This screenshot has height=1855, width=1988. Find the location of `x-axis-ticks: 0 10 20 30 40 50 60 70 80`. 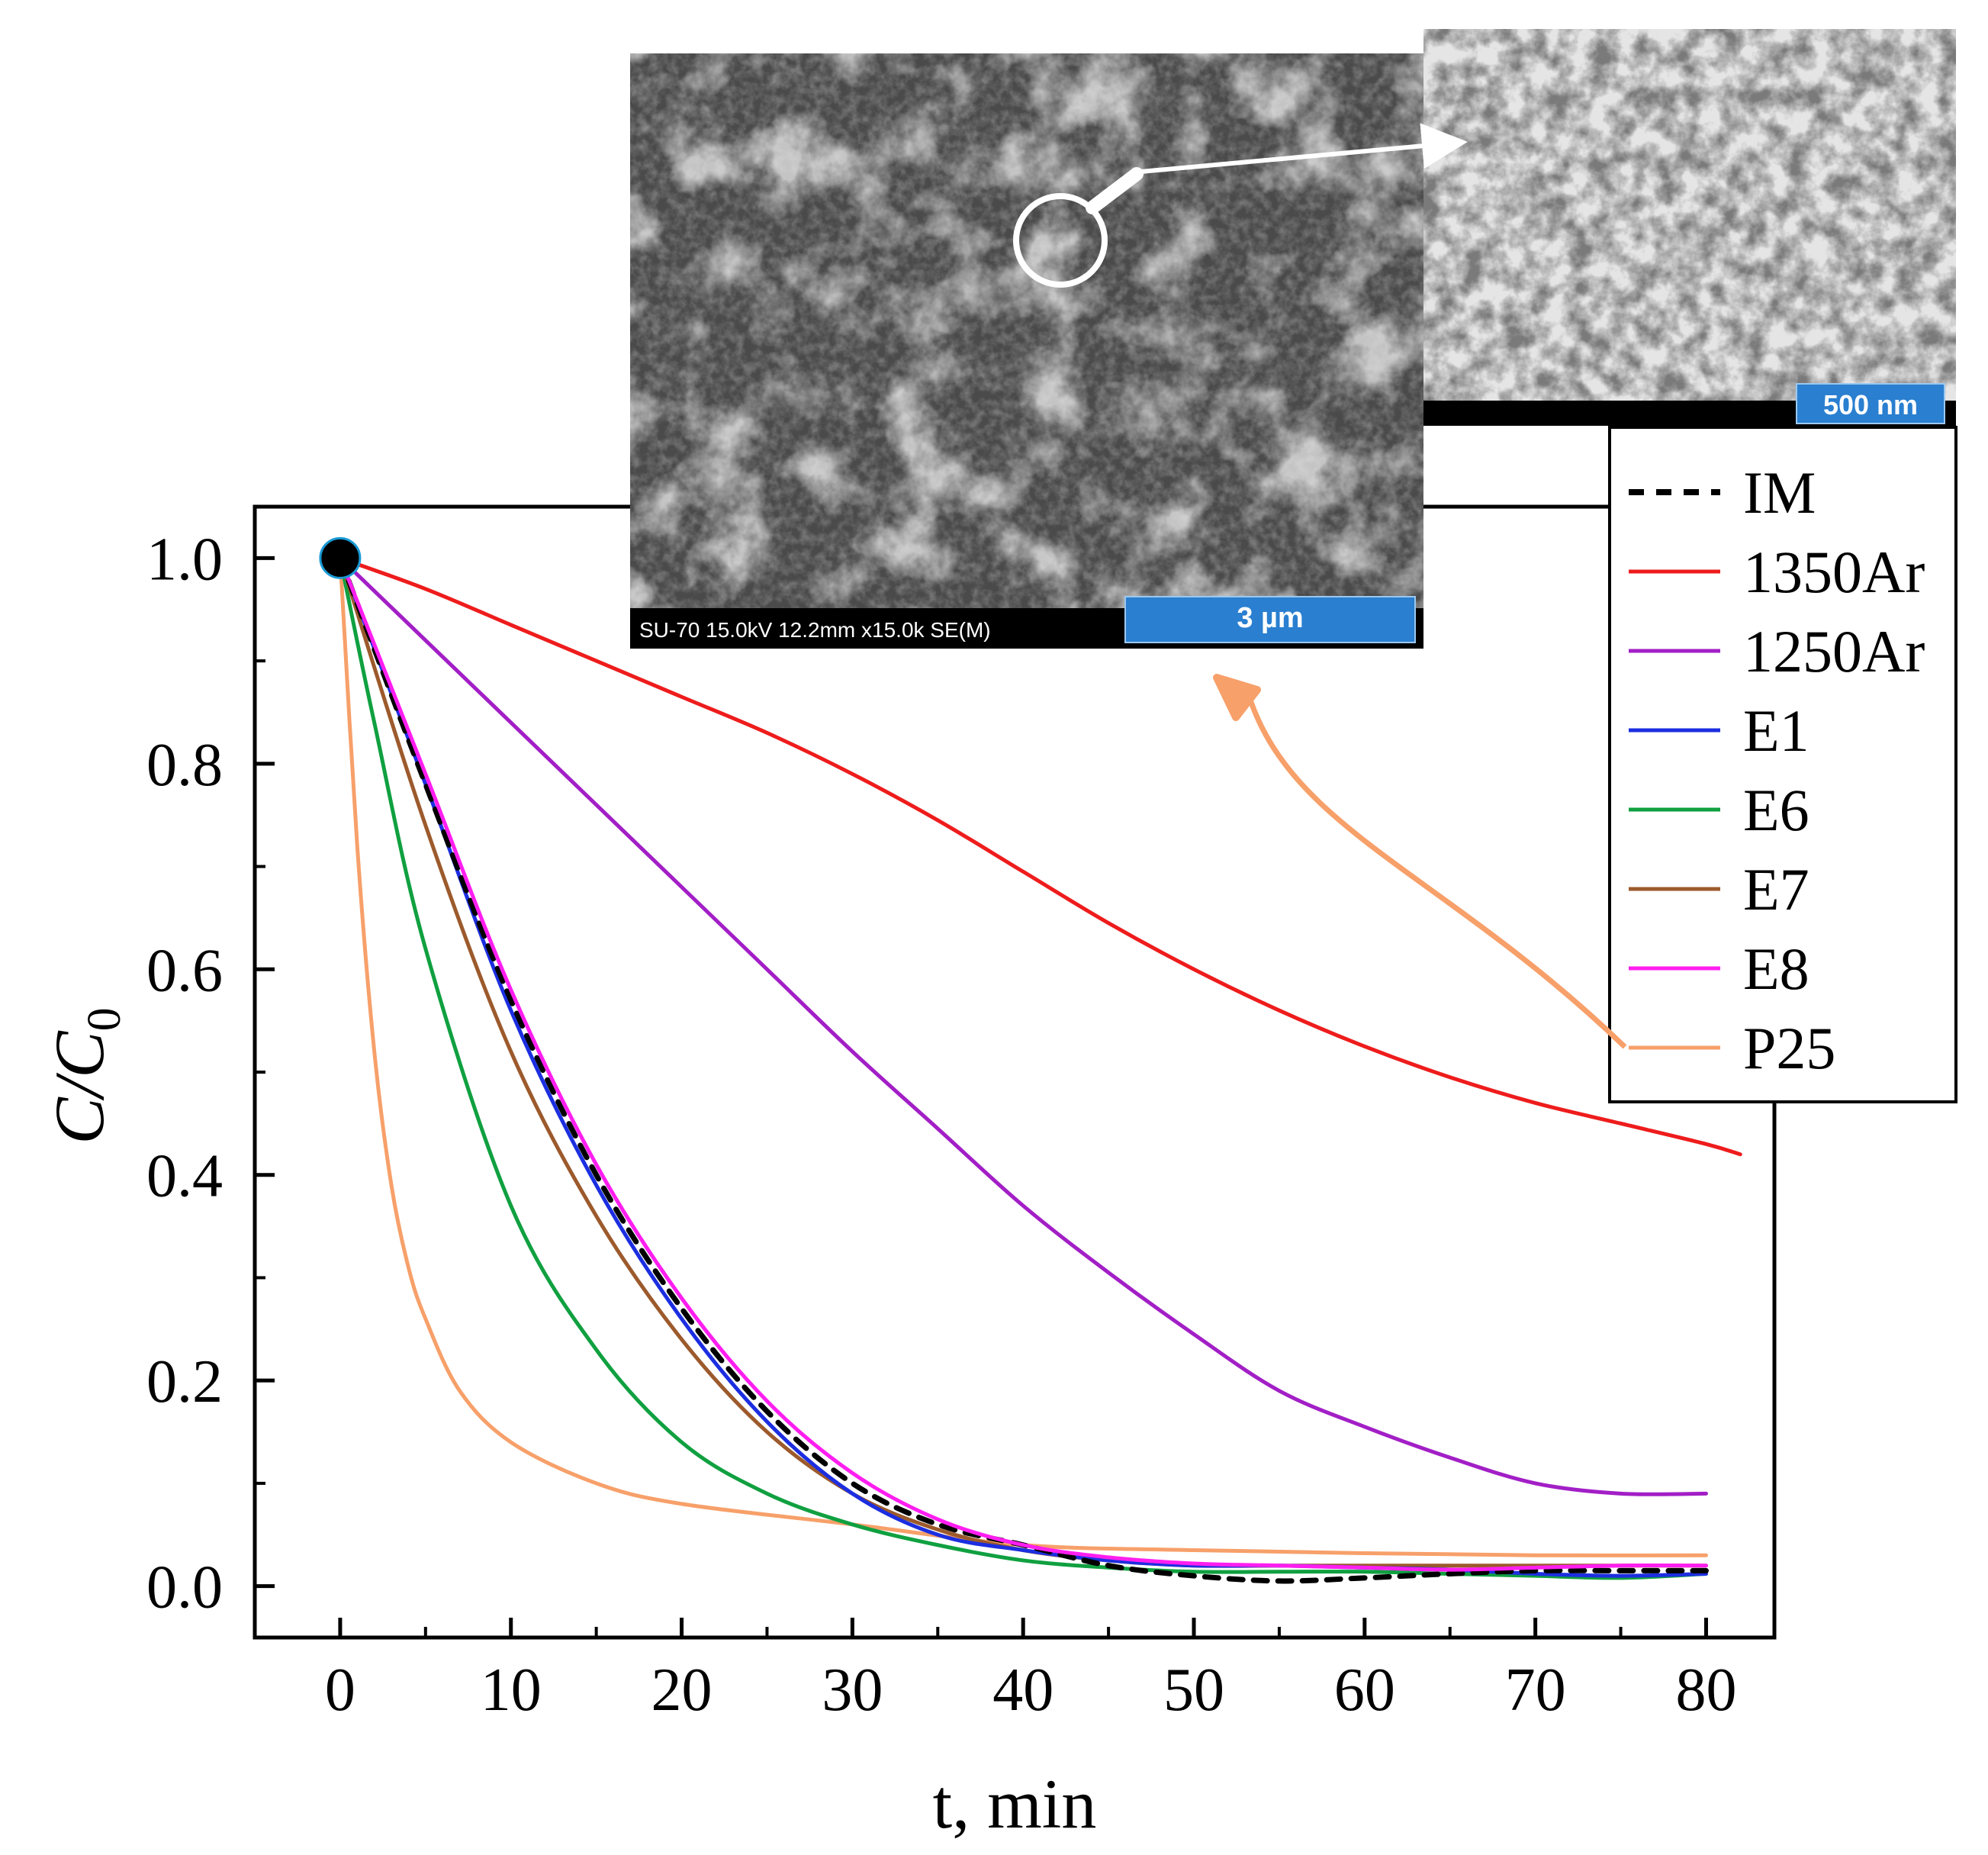

x-axis-ticks: 0 10 20 30 40 50 60 70 80 is located at coordinates (1030, 1671).